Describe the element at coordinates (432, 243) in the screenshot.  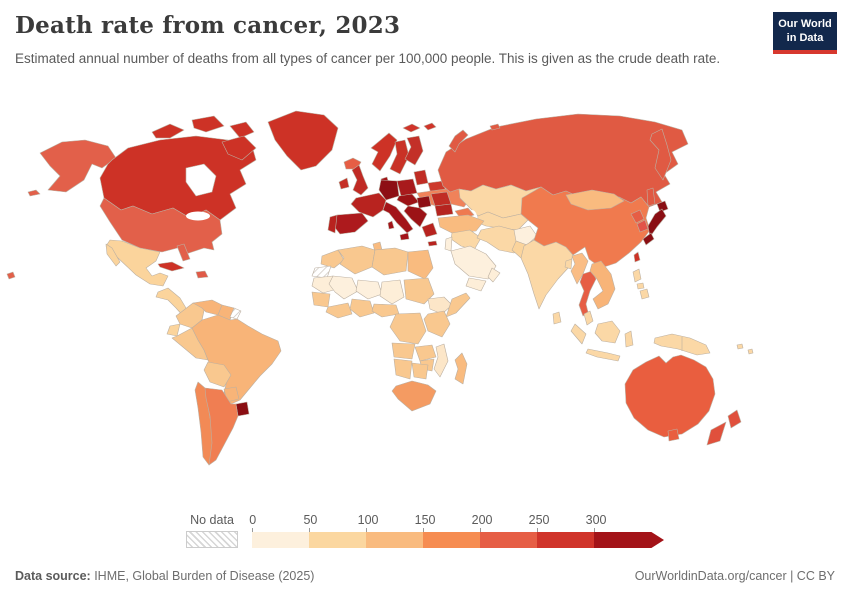
I see `country-greece-crete` at that location.